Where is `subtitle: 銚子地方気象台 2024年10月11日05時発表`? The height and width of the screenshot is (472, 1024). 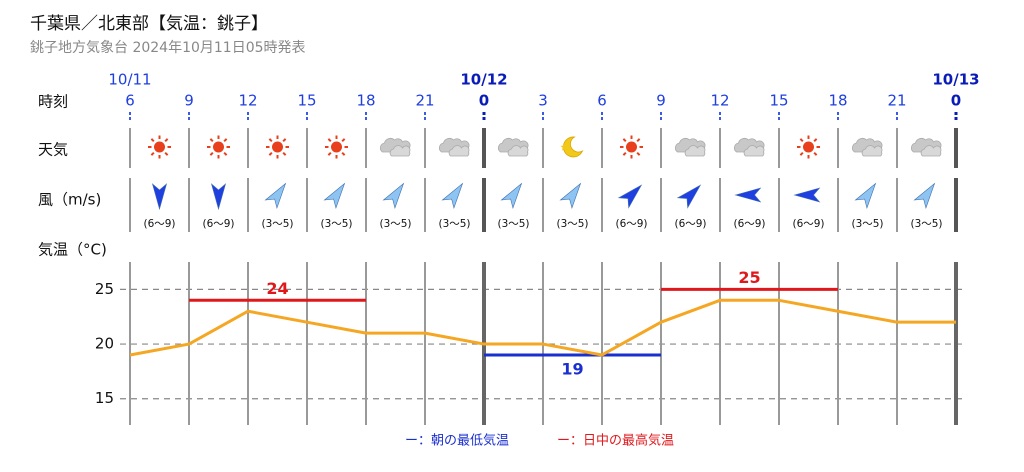 subtitle: 銚子地方気象台 2024年10月11日05時発表 is located at coordinates (168, 48).